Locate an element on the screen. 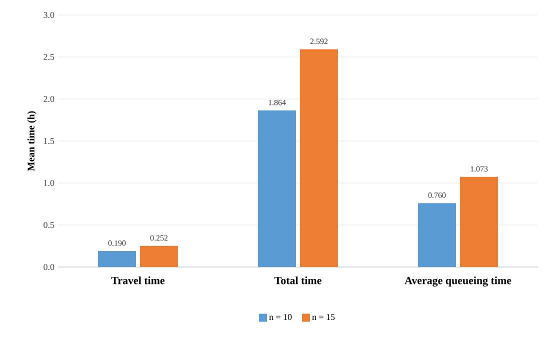 The image size is (550, 341). x-tick-label: Total time is located at coordinates (298, 280).